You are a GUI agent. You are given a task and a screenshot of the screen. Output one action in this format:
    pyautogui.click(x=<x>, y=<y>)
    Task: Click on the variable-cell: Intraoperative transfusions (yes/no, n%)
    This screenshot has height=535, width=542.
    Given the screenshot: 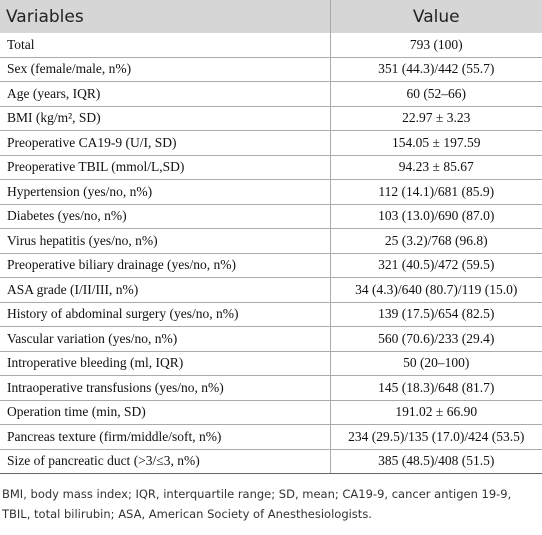 What is the action you would take?
    pyautogui.click(x=165, y=388)
    